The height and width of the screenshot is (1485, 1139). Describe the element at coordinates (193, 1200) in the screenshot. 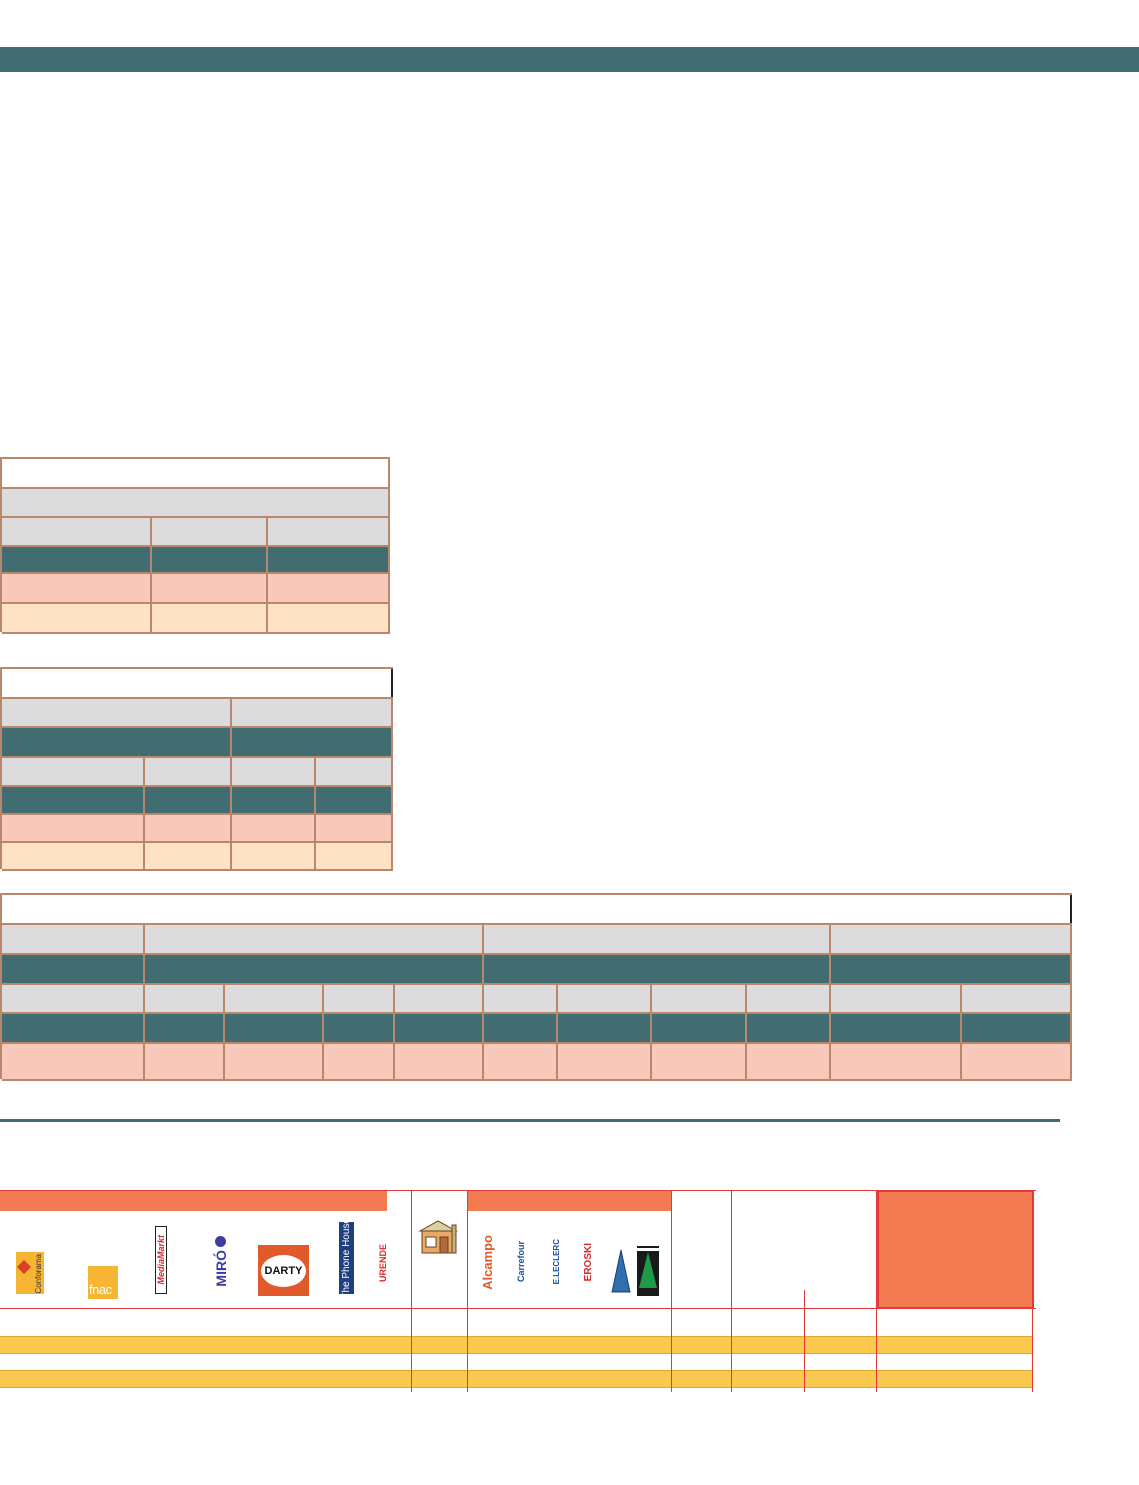

I see `electronics-chains-header` at that location.